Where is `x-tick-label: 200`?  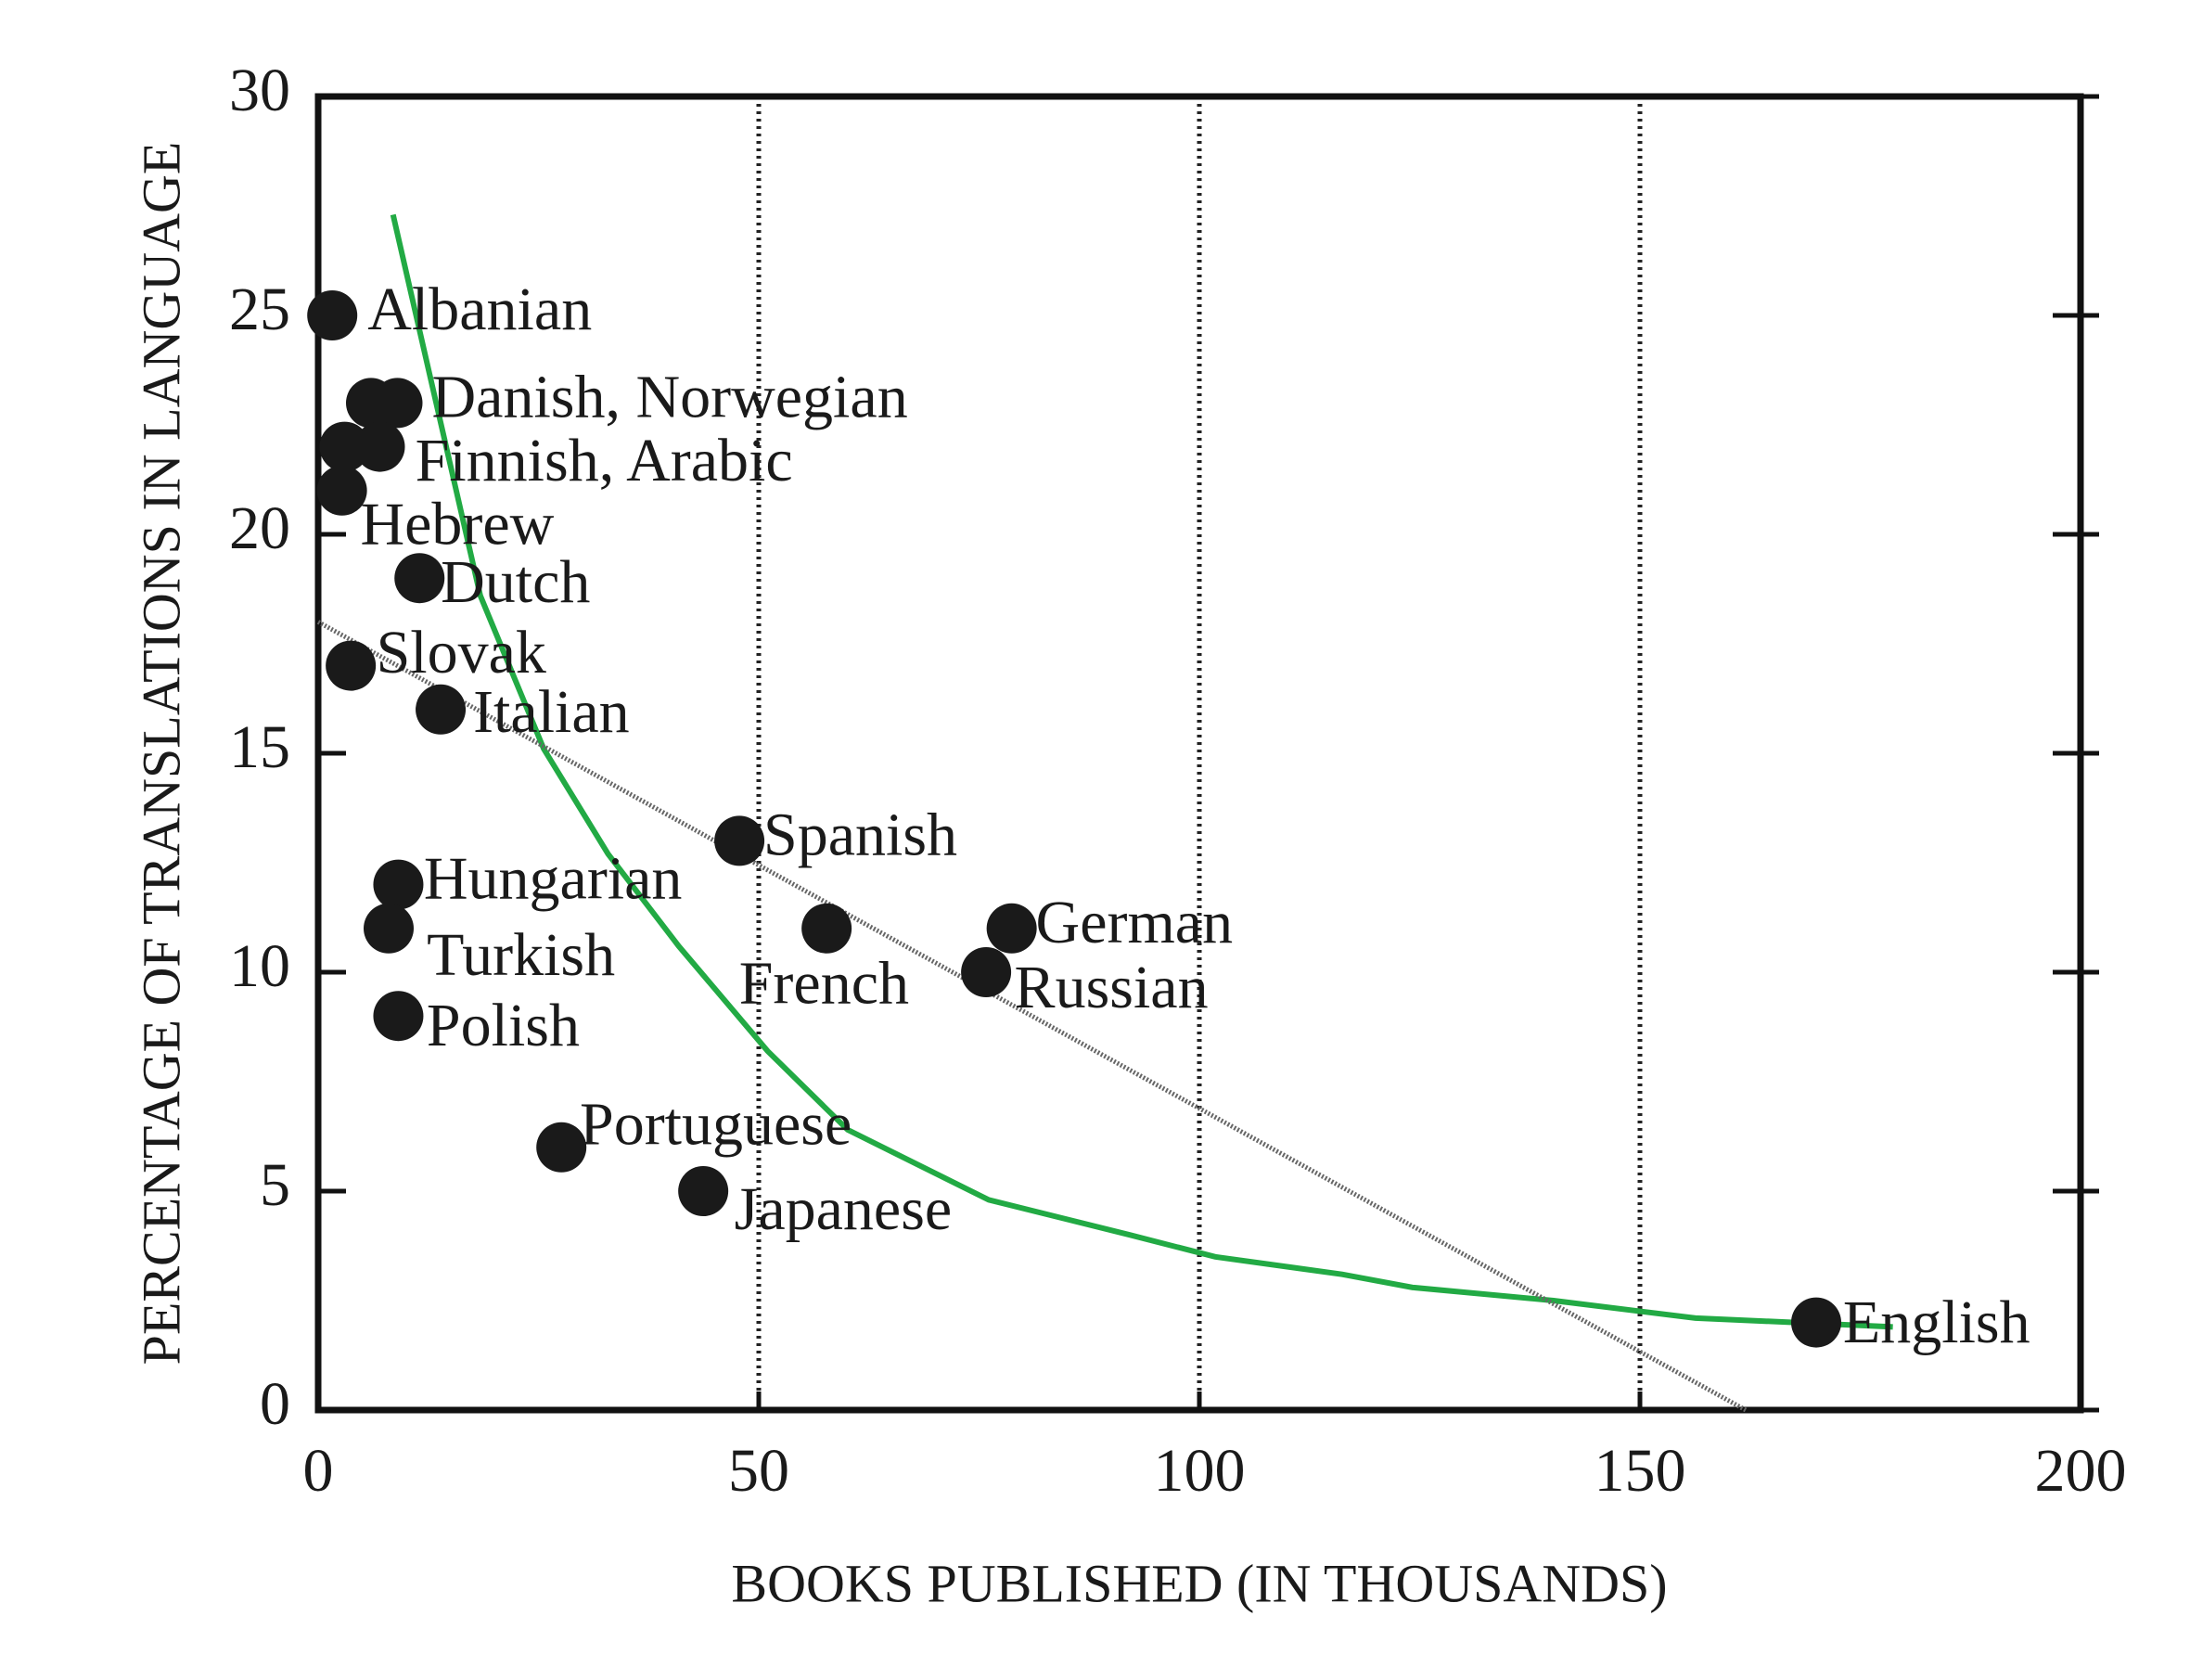 x-tick-label: 200 is located at coordinates (2081, 1471).